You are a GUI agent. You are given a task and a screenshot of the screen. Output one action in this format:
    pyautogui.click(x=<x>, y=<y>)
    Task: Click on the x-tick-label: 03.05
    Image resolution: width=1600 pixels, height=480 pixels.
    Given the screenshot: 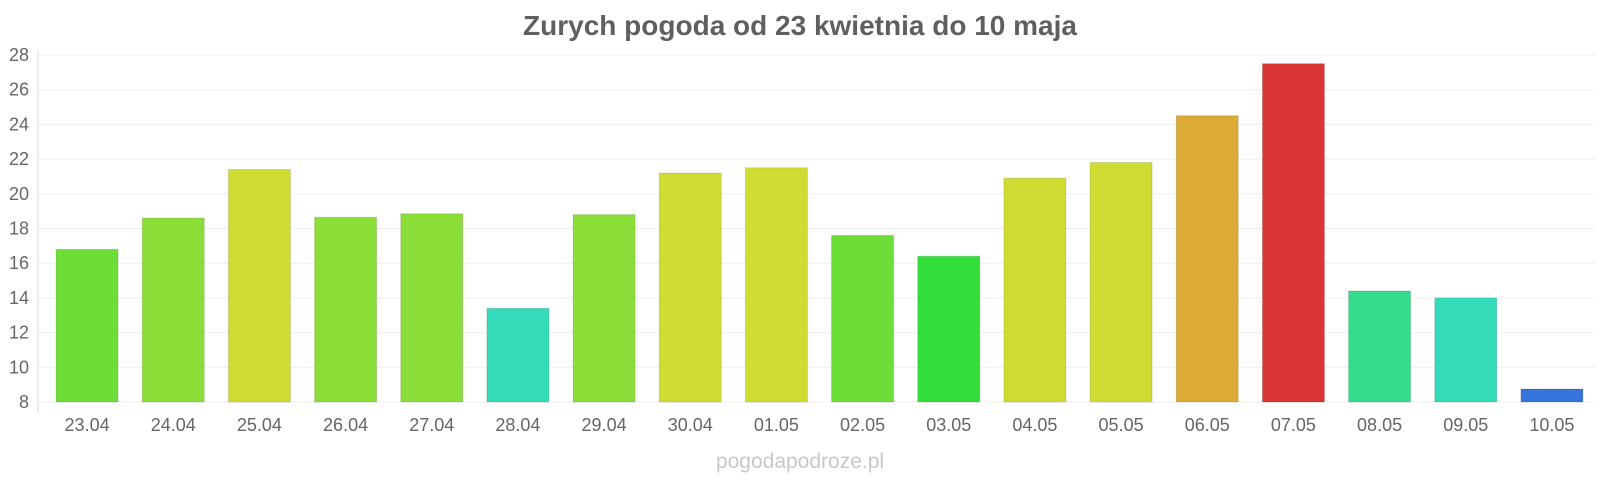 What is the action you would take?
    pyautogui.click(x=948, y=425)
    